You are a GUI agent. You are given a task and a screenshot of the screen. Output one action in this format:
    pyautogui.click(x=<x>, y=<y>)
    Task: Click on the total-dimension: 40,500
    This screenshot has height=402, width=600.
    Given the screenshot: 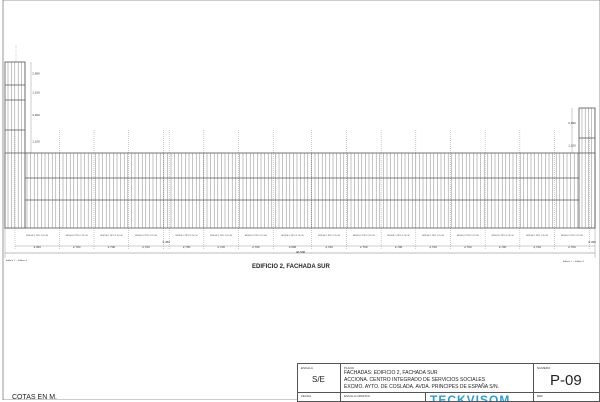 What is the action you would take?
    pyautogui.click(x=301, y=252)
    